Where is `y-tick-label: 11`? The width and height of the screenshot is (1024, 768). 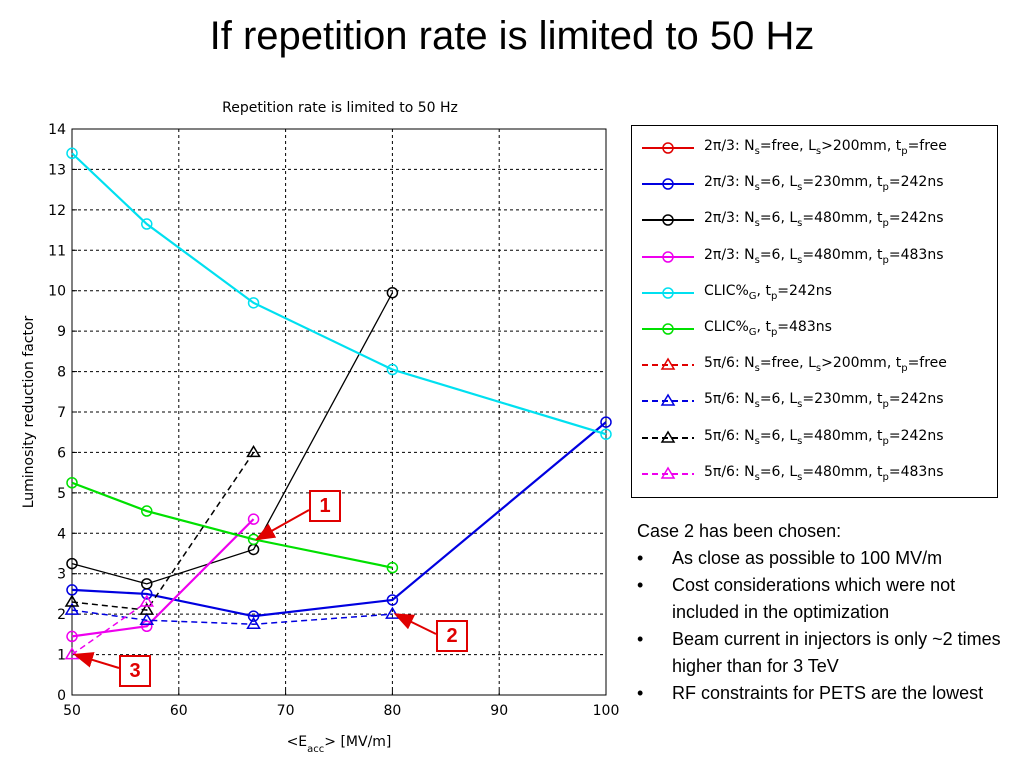 y-tick-label: 11 is located at coordinates (57, 251).